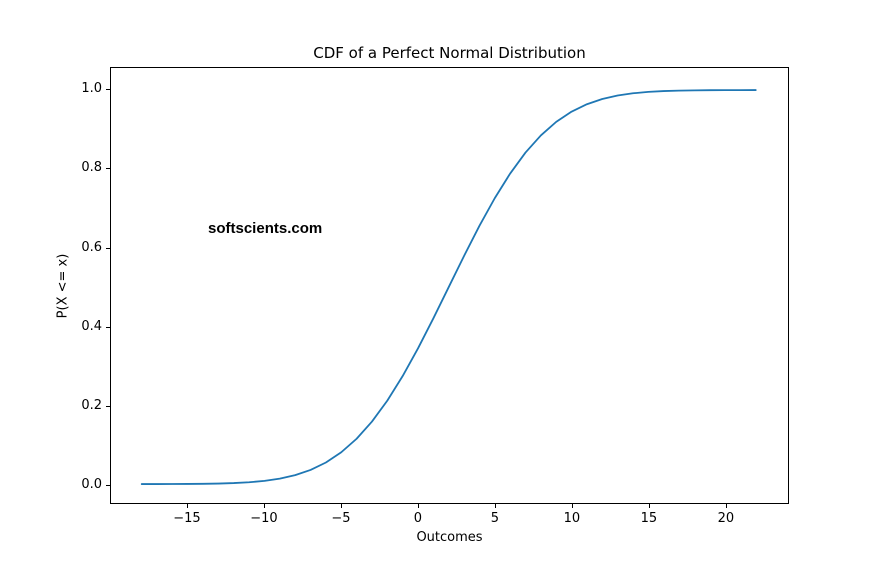  I want to click on x-tick-label: 20, so click(726, 518).